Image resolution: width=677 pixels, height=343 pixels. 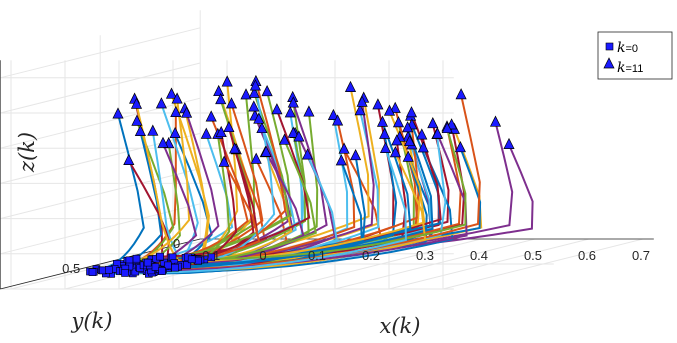 I want to click on legend-suffix-k0: =0, so click(x=631, y=49).